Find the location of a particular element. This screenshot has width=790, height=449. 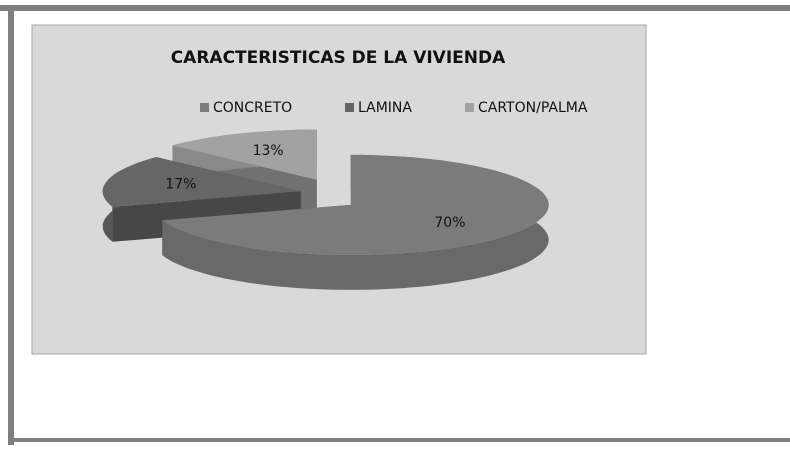

data-label: 17% is located at coordinates (180, 185).